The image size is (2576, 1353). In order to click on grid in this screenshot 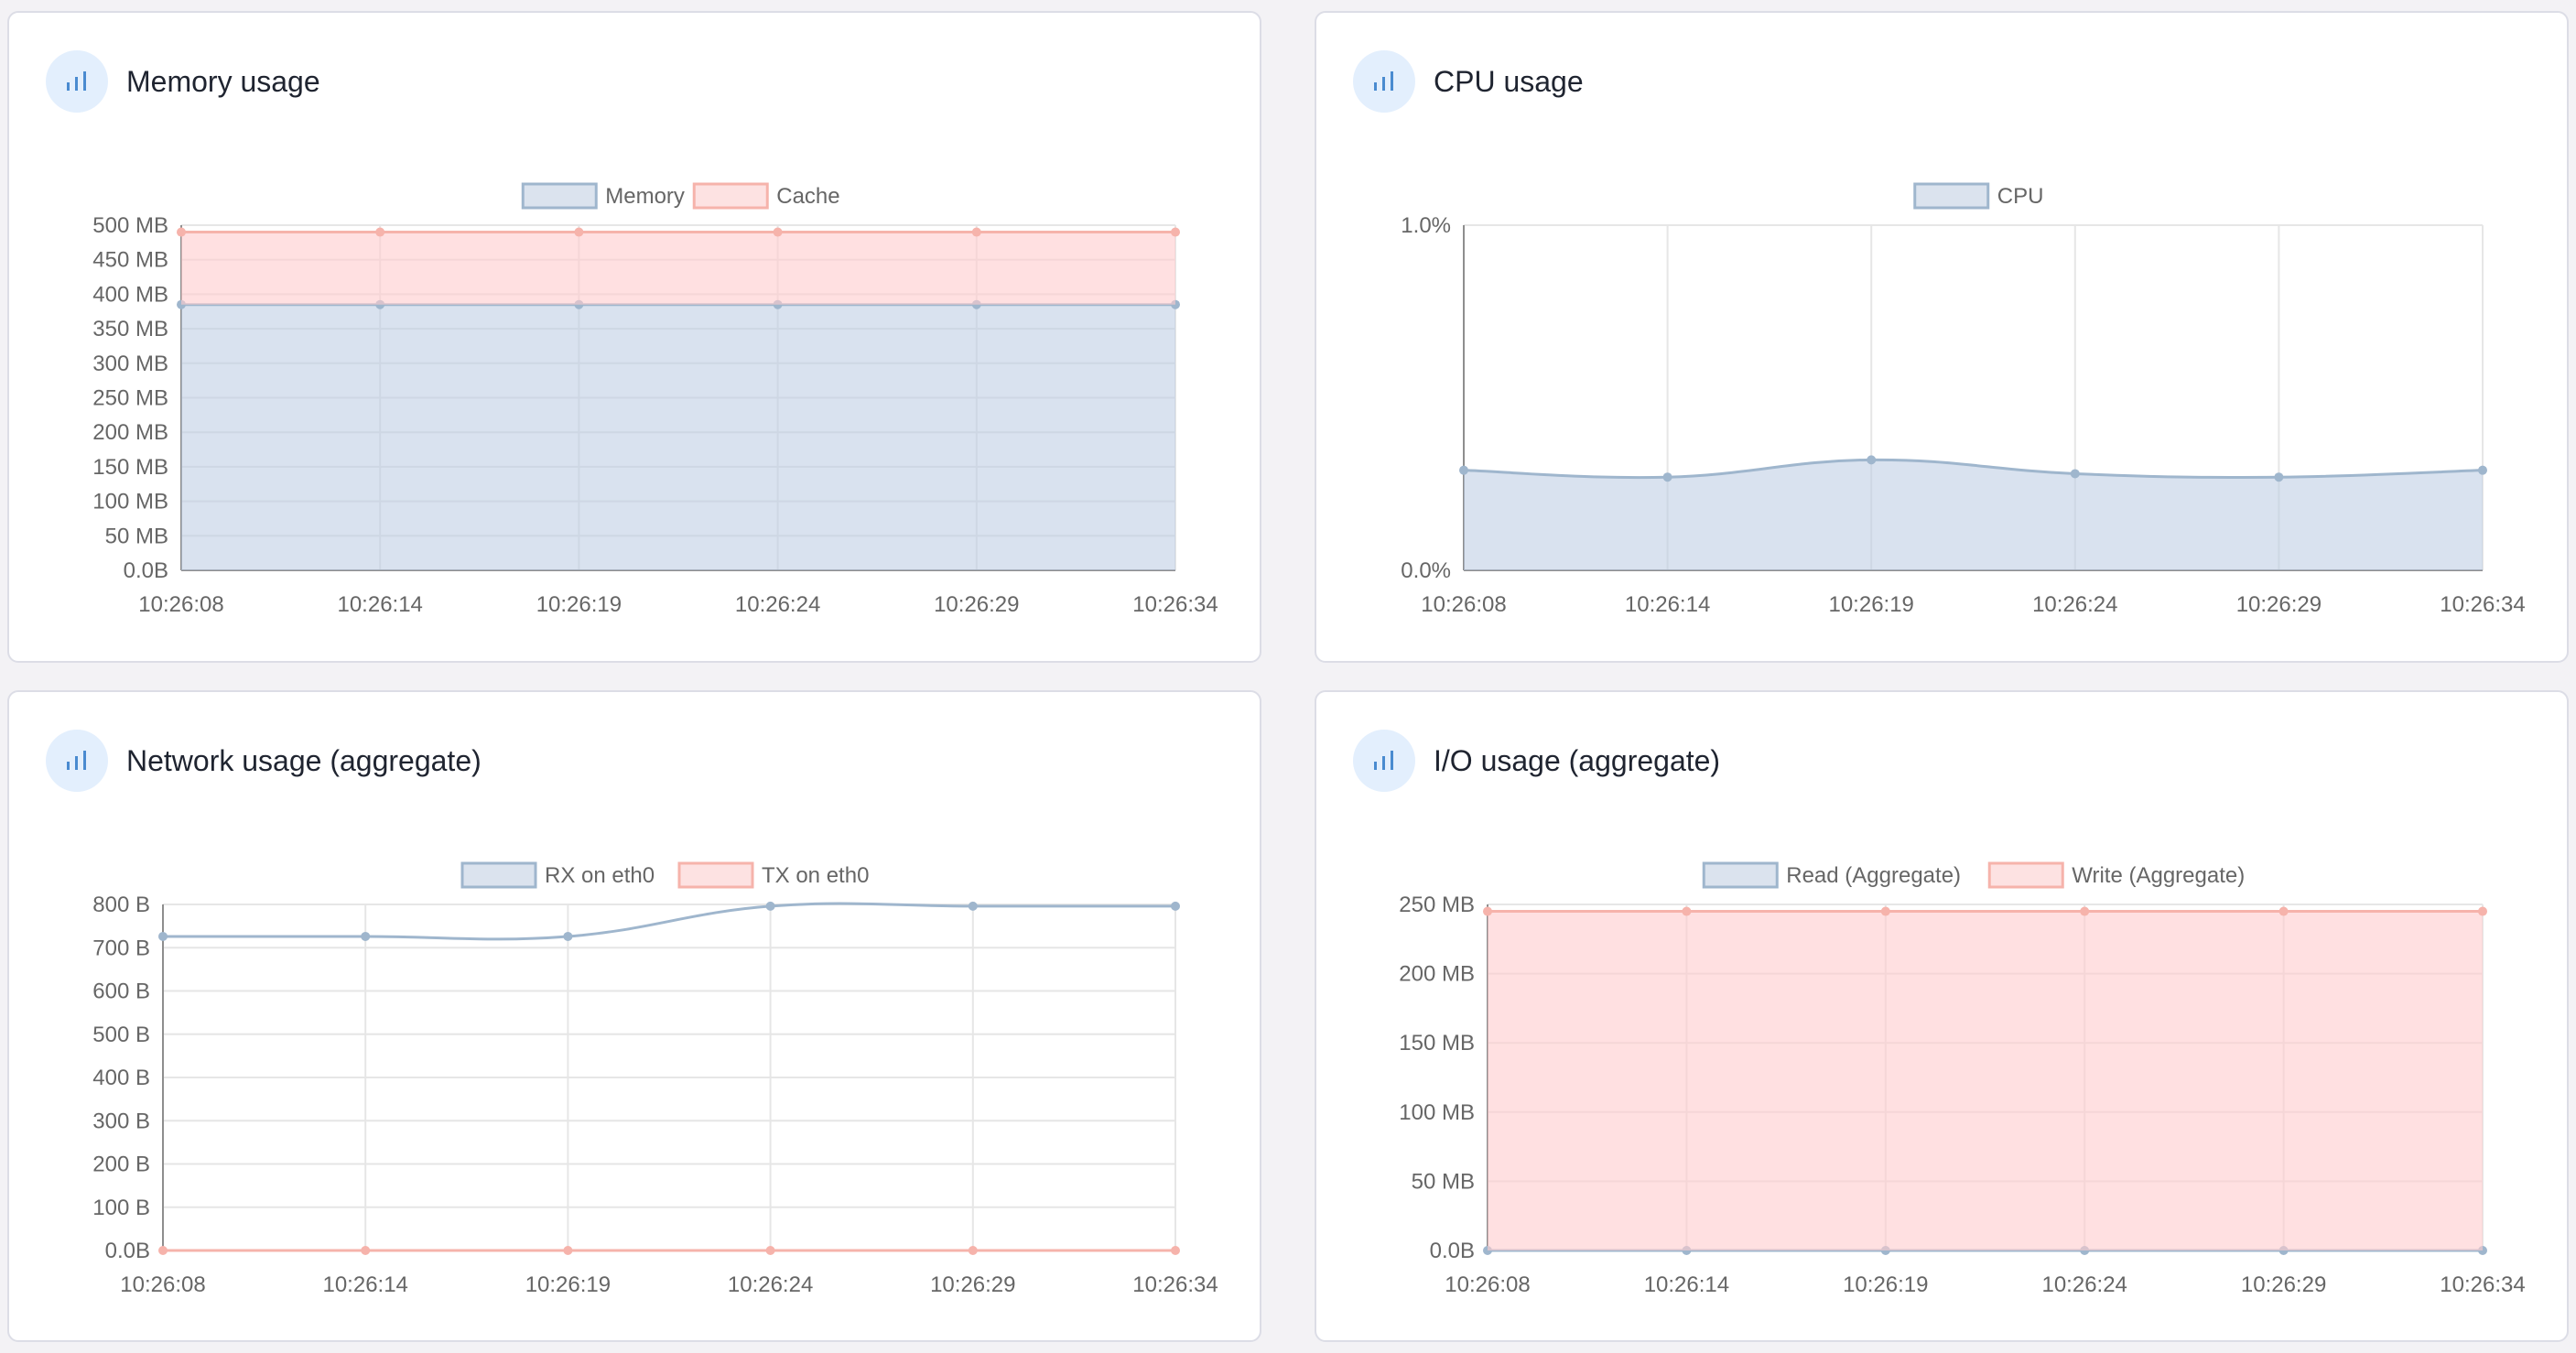, I will do `click(669, 1077)`.